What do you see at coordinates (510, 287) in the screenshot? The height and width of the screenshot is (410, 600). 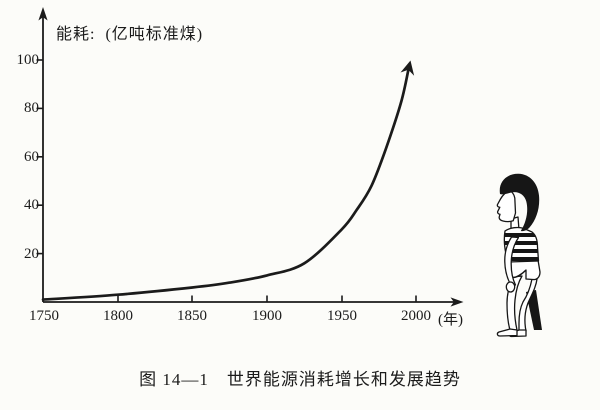 I see `child-hand` at bounding box center [510, 287].